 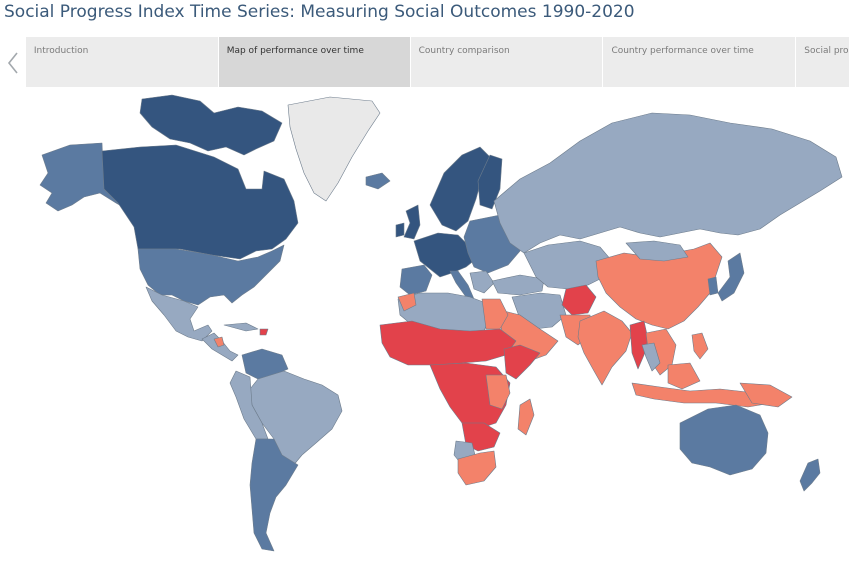 What do you see at coordinates (211, 275) in the screenshot?
I see `region-united-states` at bounding box center [211, 275].